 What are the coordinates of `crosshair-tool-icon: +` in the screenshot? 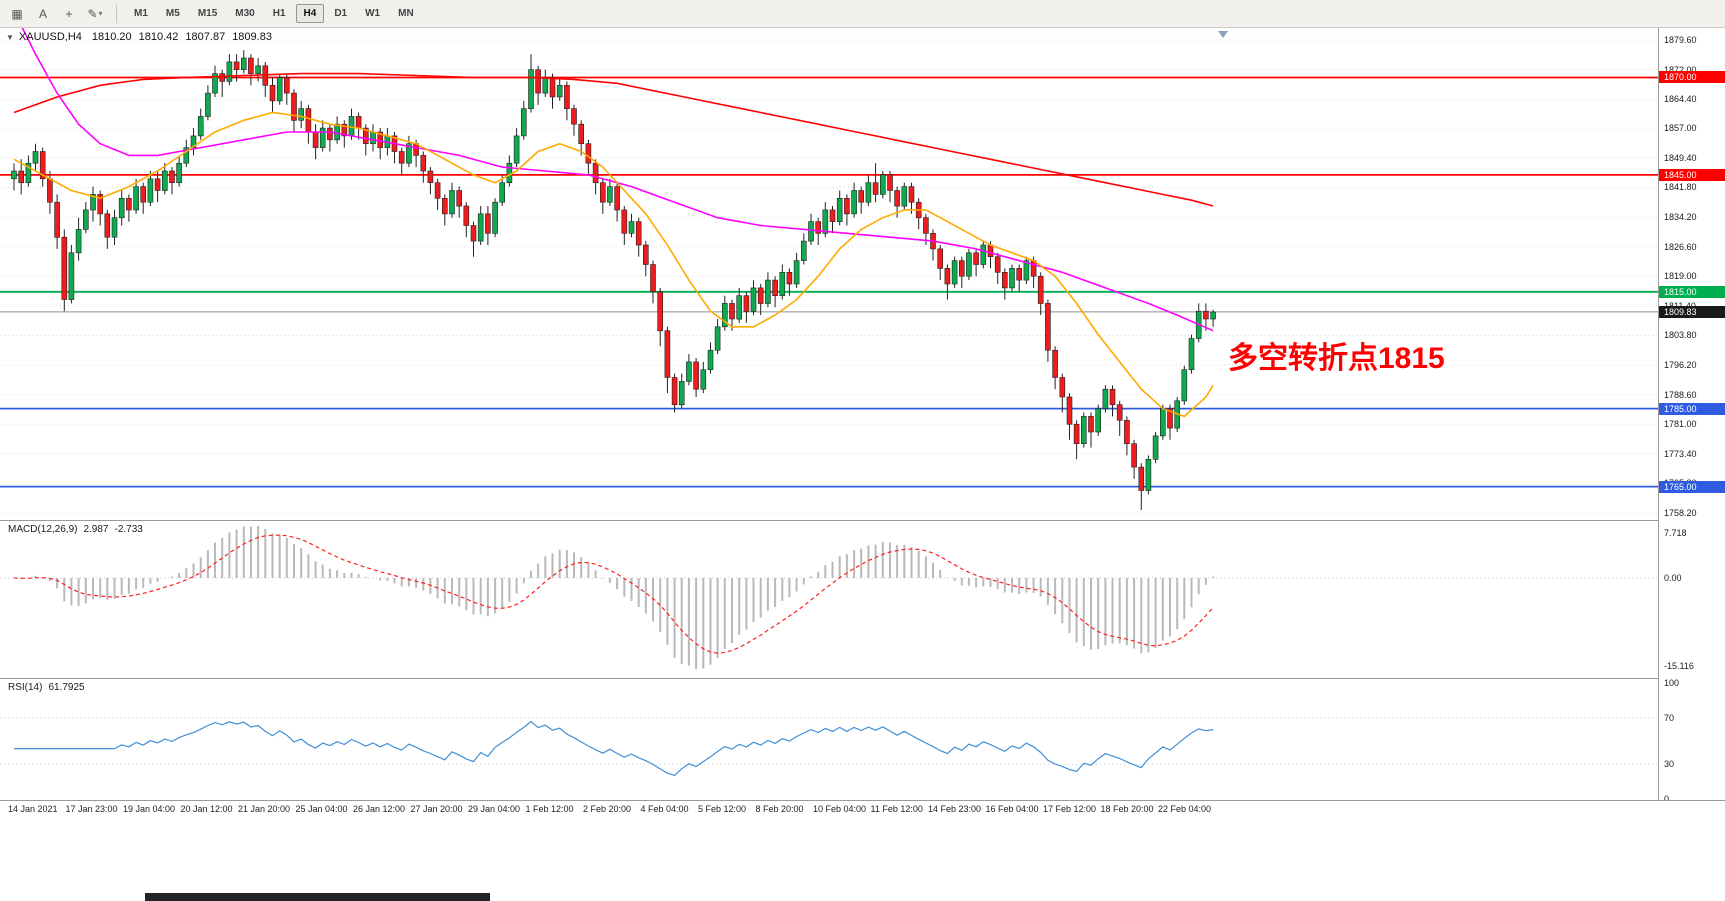 It's located at (69, 13).